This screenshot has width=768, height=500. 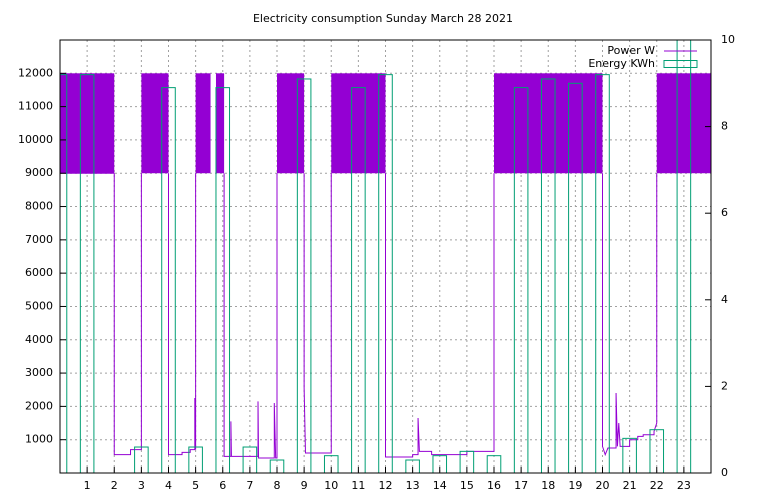 I want to click on legend-label: Energy KWh, so click(x=621, y=63).